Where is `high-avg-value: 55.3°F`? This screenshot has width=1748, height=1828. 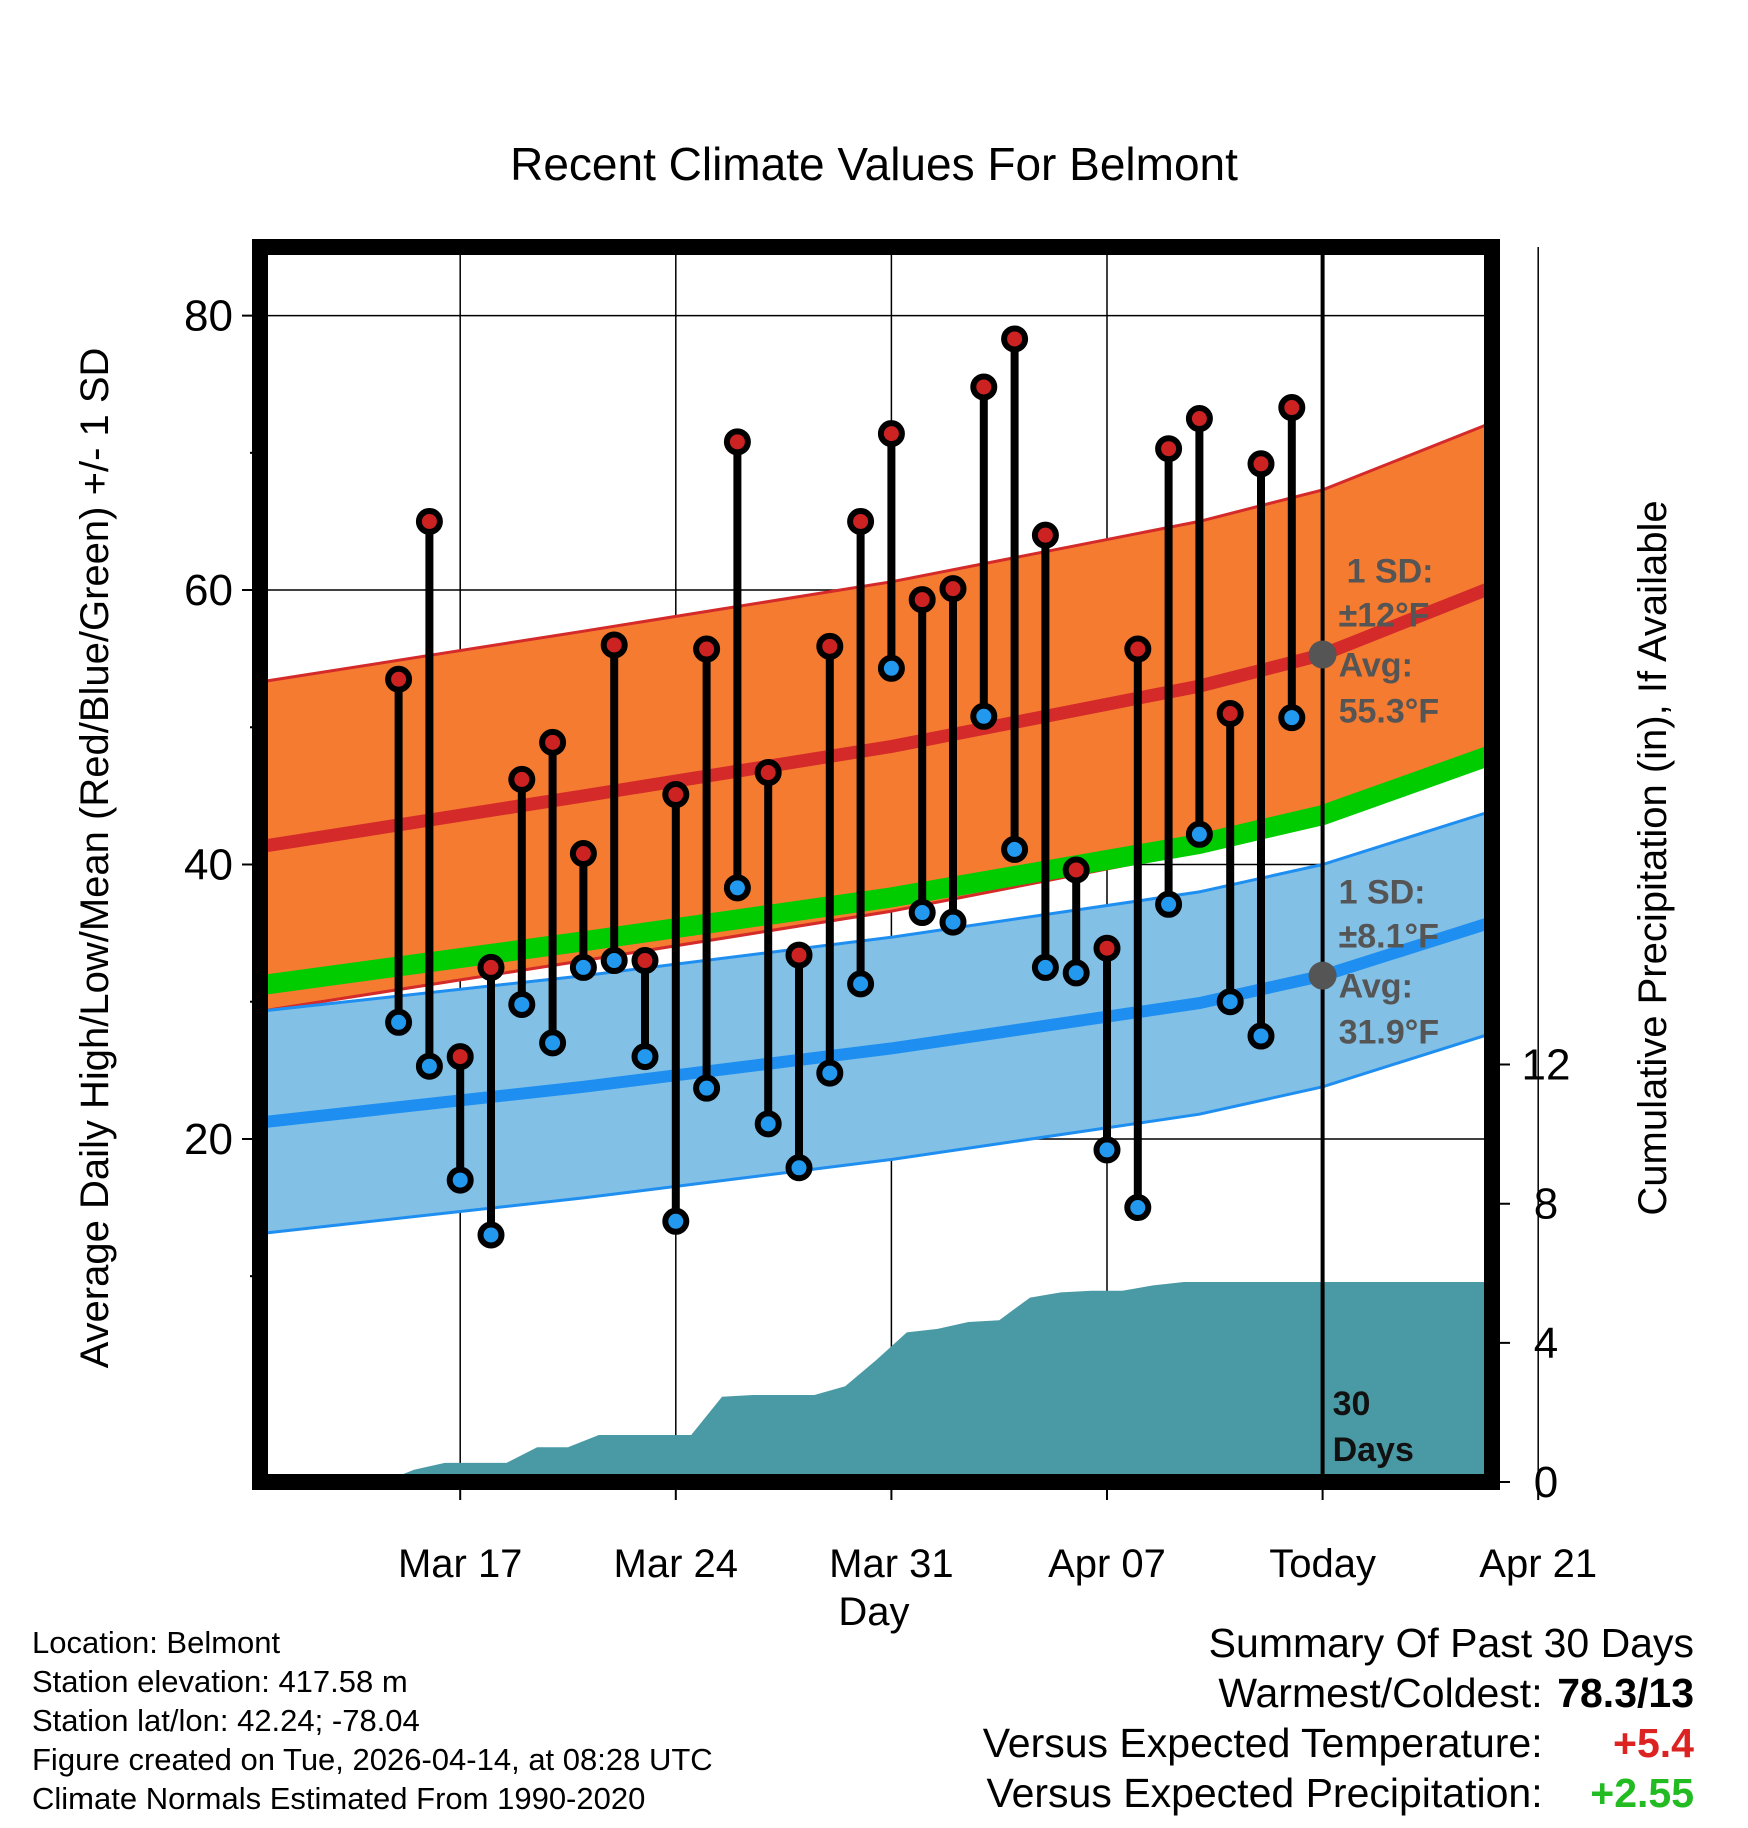
high-avg-value: 55.3°F is located at coordinates (1389, 712).